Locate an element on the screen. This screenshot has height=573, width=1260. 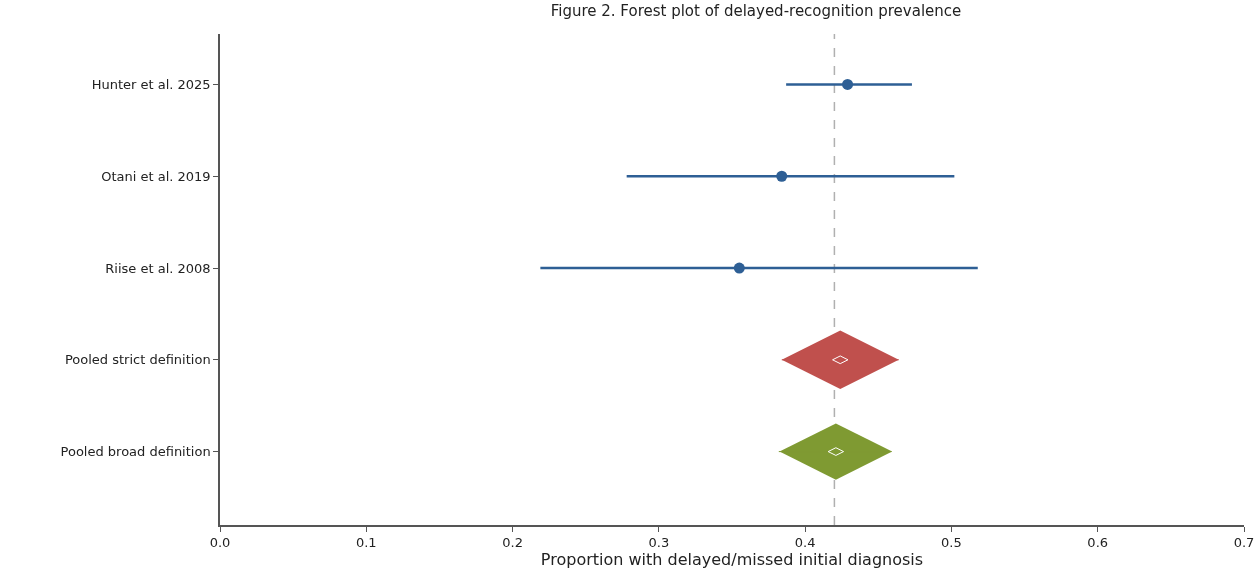
y-tick-label: Pooled strict definition is located at coordinates (137, 360).